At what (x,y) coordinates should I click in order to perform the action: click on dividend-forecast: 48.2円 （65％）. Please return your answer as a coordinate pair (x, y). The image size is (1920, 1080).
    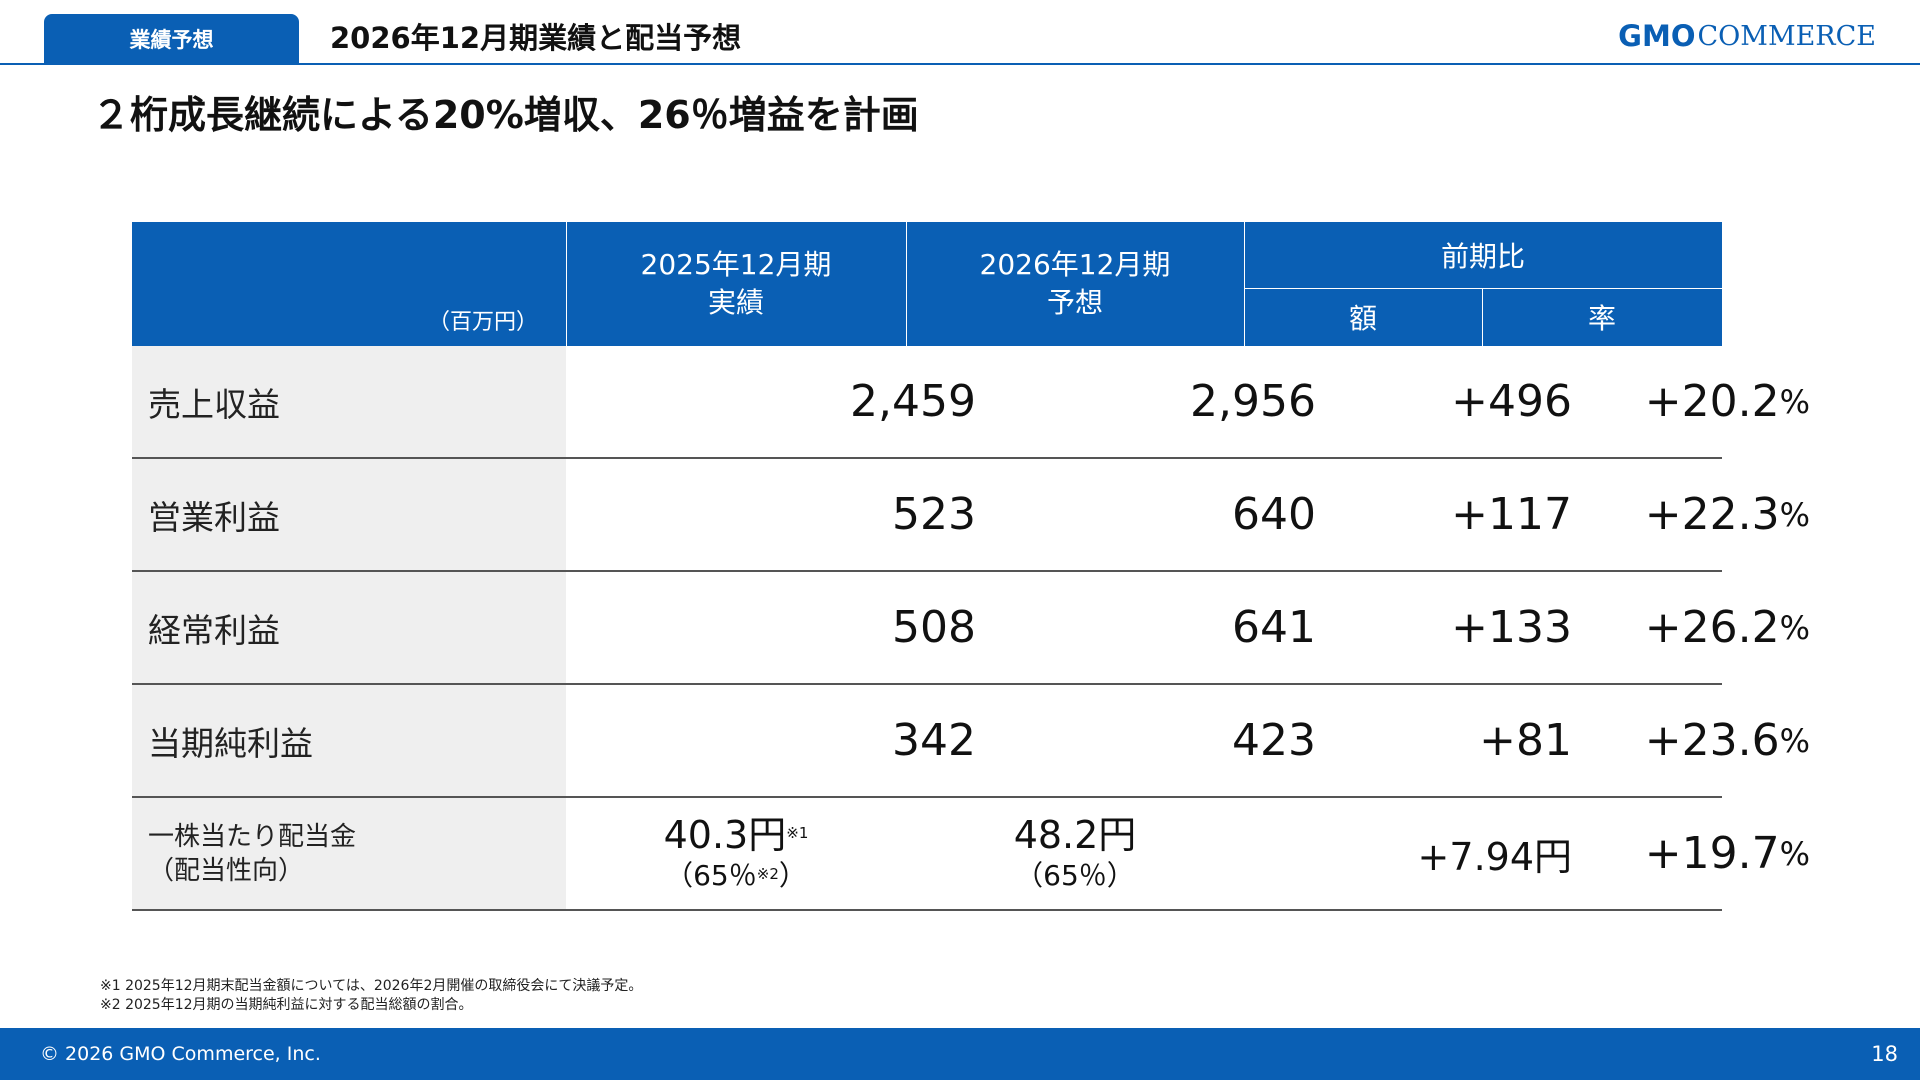
    Looking at the image, I should click on (1075, 853).